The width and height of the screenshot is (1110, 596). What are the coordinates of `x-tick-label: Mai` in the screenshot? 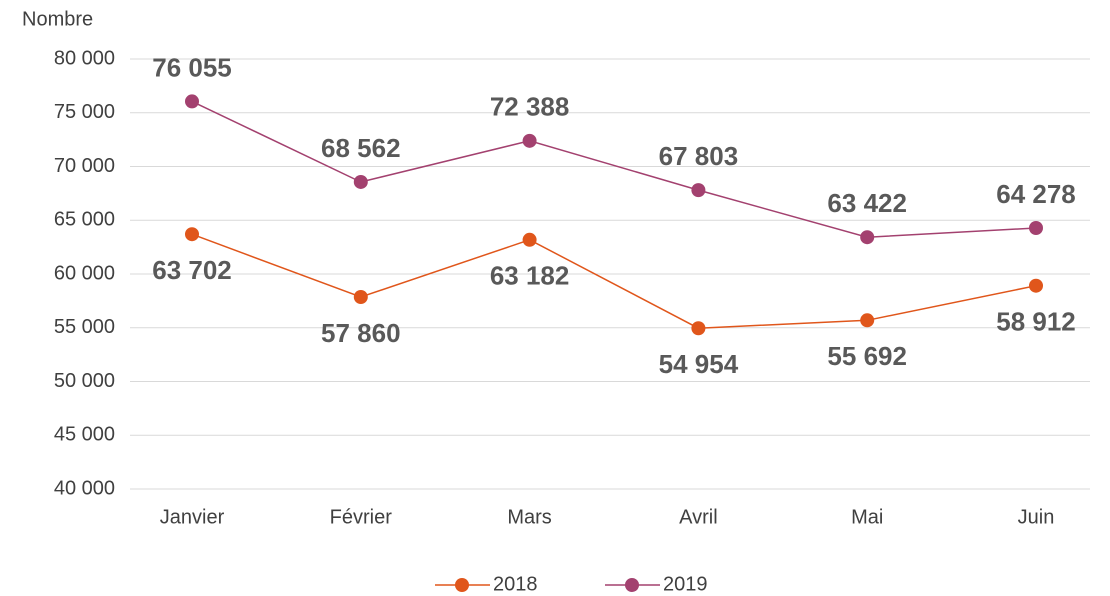 It's located at (867, 517).